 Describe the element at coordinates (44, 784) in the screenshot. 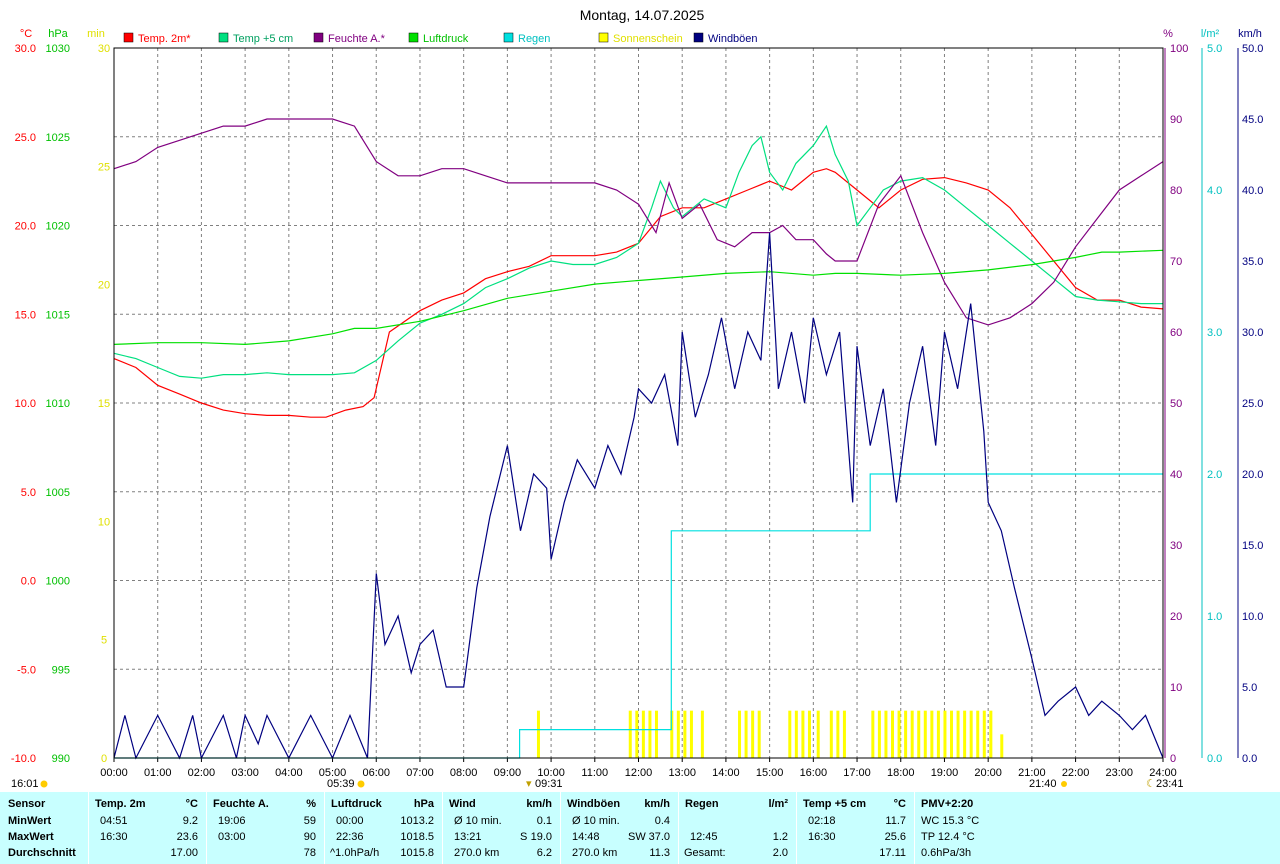

I see `sun-icon` at that location.